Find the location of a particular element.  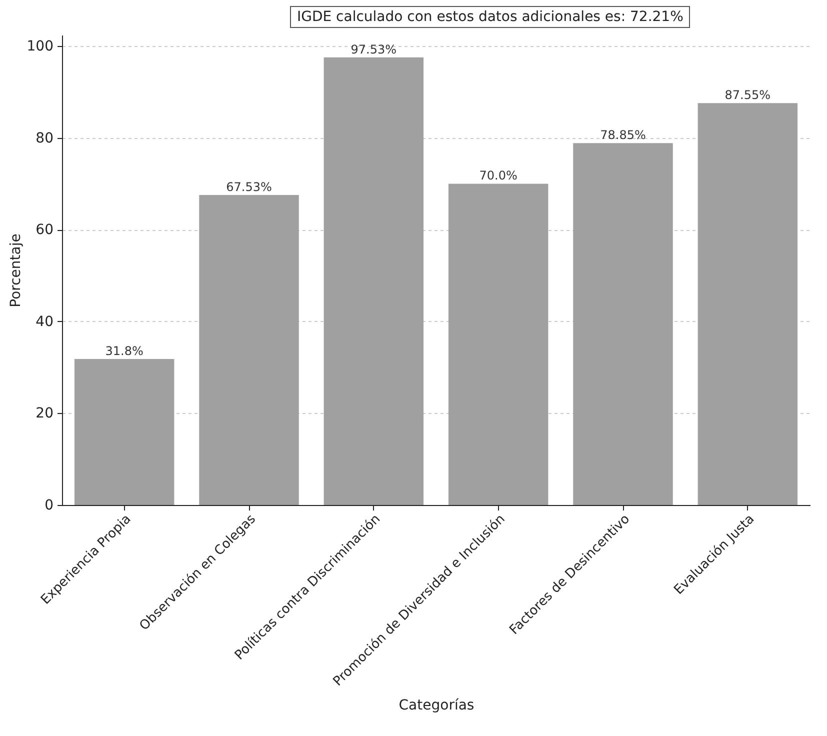

data-label: 87.55% is located at coordinates (747, 95).